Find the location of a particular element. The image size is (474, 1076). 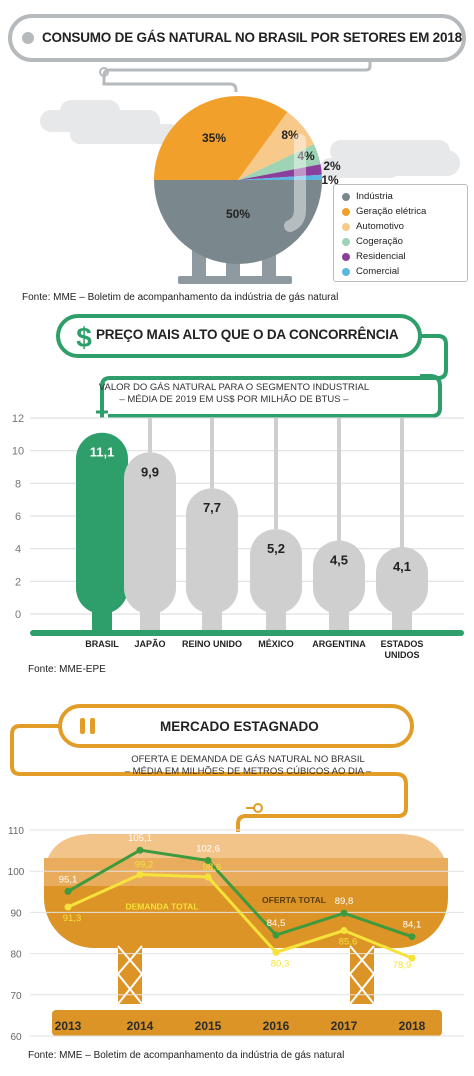

section3-title: MERCADO ESTAGNADO is located at coordinates (239, 726).